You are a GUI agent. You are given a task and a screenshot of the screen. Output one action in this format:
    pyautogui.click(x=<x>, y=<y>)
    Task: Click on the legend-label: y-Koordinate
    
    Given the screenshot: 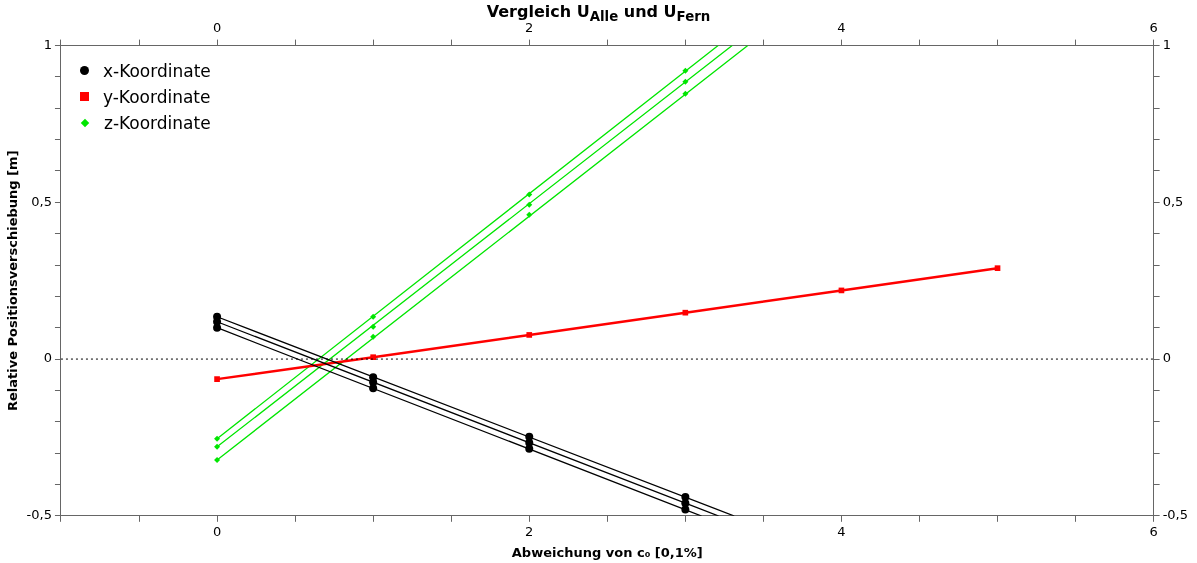 What is the action you would take?
    pyautogui.click(x=156, y=97)
    